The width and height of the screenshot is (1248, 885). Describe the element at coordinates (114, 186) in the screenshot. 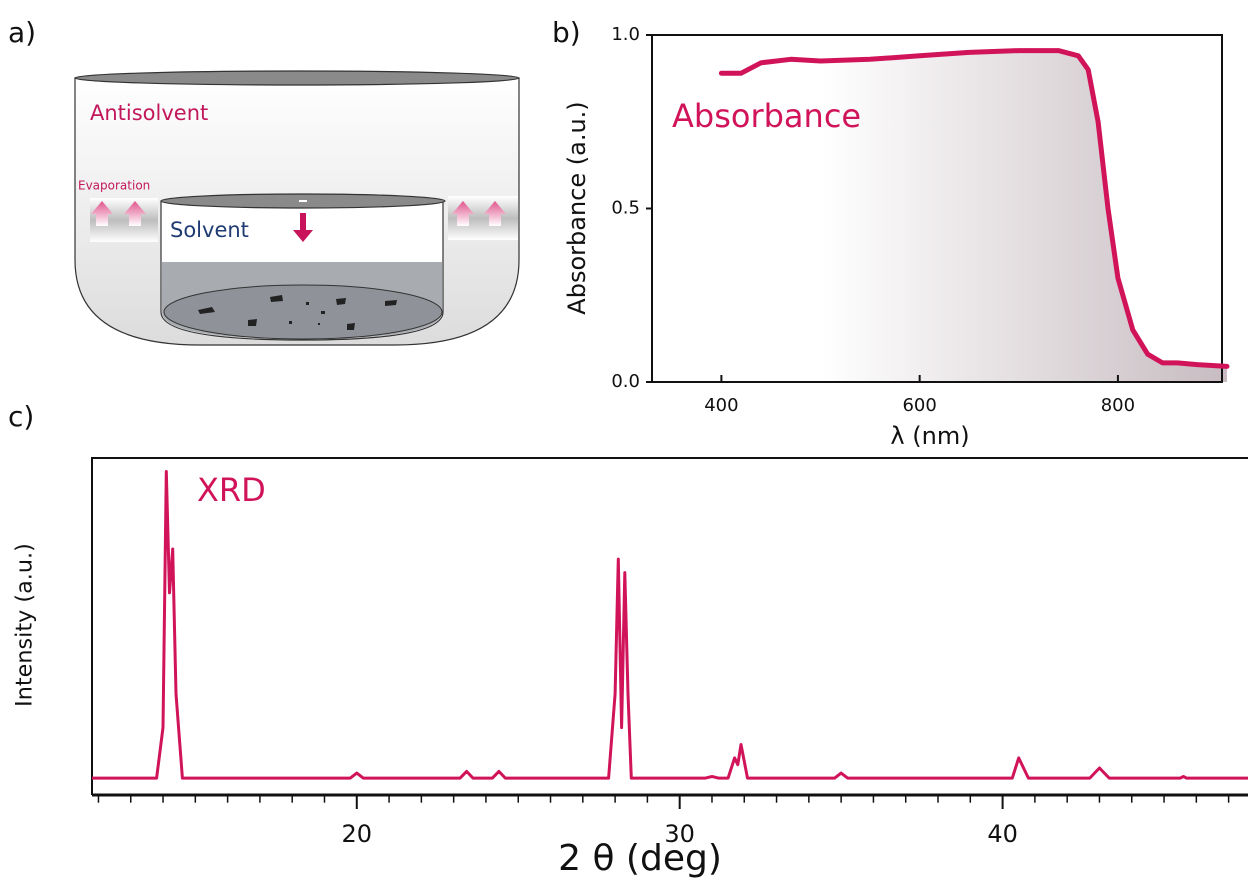

I see `evaporation-label: Evaporation` at that location.